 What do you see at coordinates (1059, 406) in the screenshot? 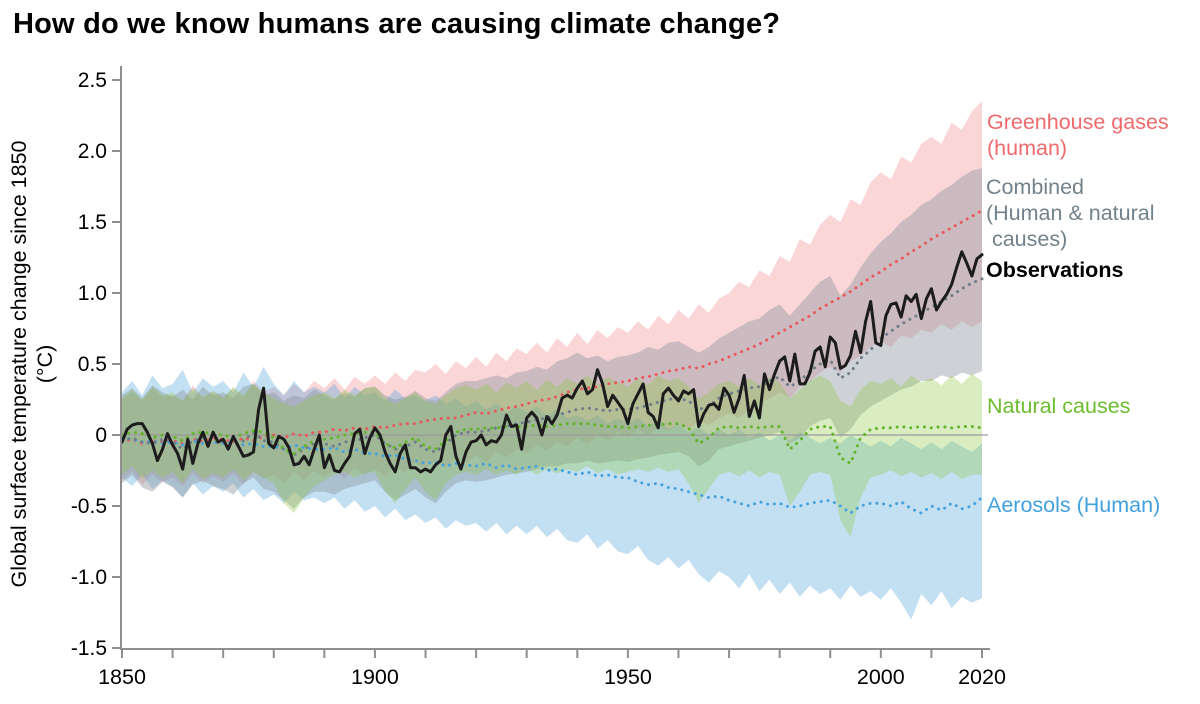
I see `legend-label-natural-causes: Natural causes` at bounding box center [1059, 406].